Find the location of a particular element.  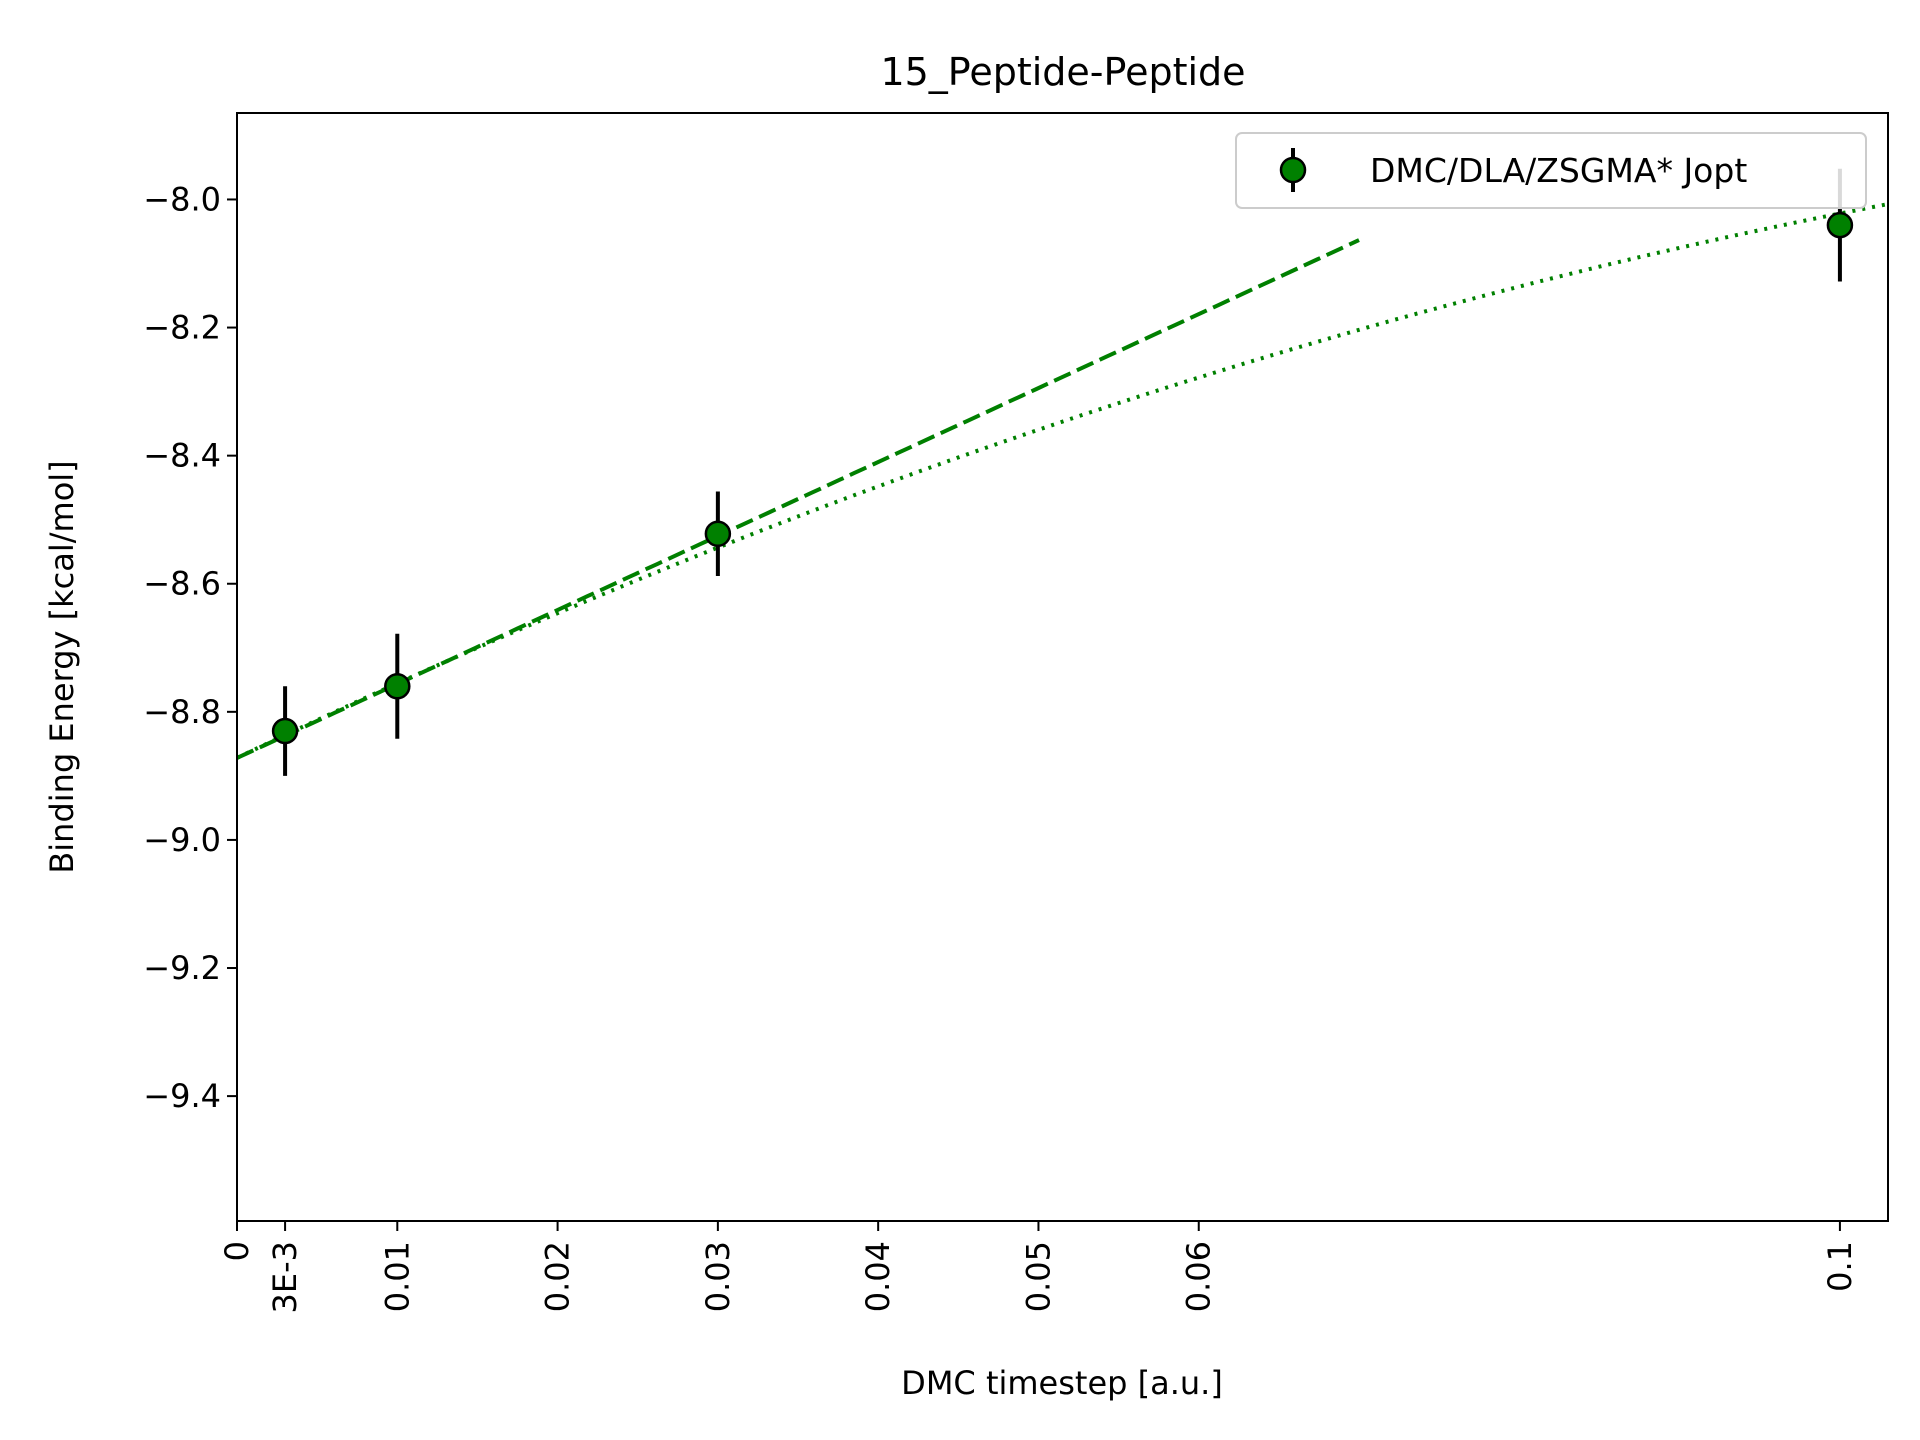

legend-label: DMC/DLA/ZSGMA* Jopt is located at coordinates (1558, 170).